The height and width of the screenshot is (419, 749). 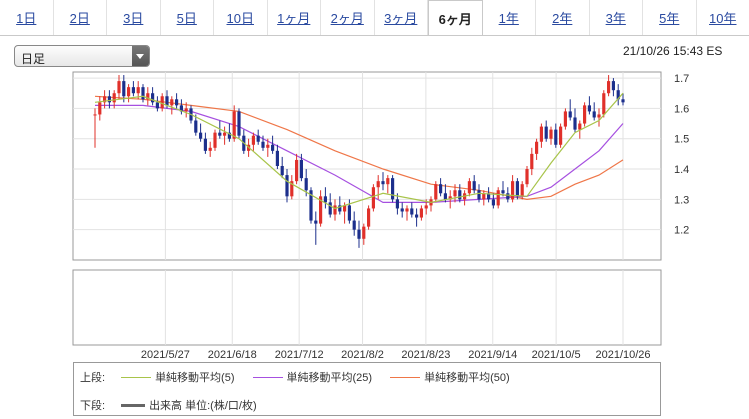 What do you see at coordinates (681, 79) in the screenshot?
I see `y-tick-label: 1.7` at bounding box center [681, 79].